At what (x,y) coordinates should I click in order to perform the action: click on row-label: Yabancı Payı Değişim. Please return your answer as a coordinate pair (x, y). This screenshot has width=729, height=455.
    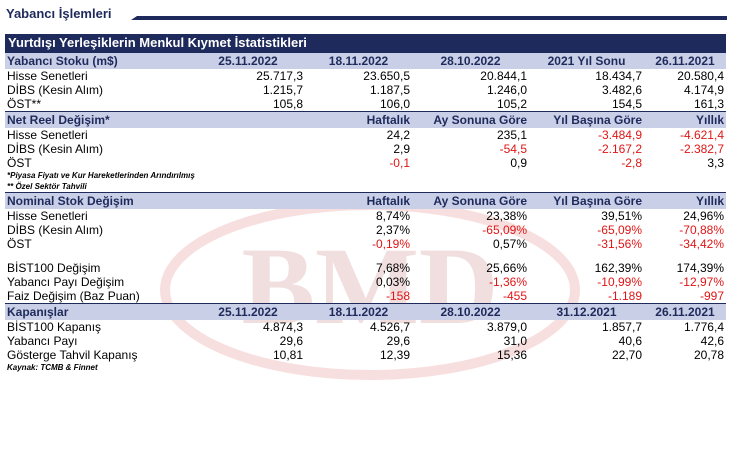
    Looking at the image, I should click on (66, 282).